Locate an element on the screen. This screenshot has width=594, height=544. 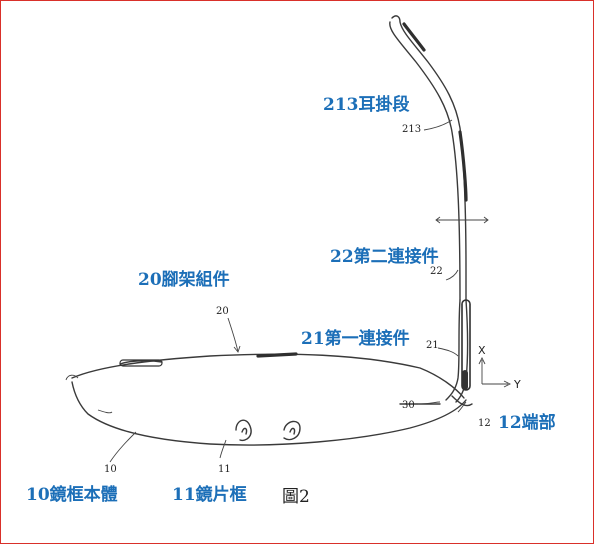
ref-30: 30 is located at coordinates (408, 405).